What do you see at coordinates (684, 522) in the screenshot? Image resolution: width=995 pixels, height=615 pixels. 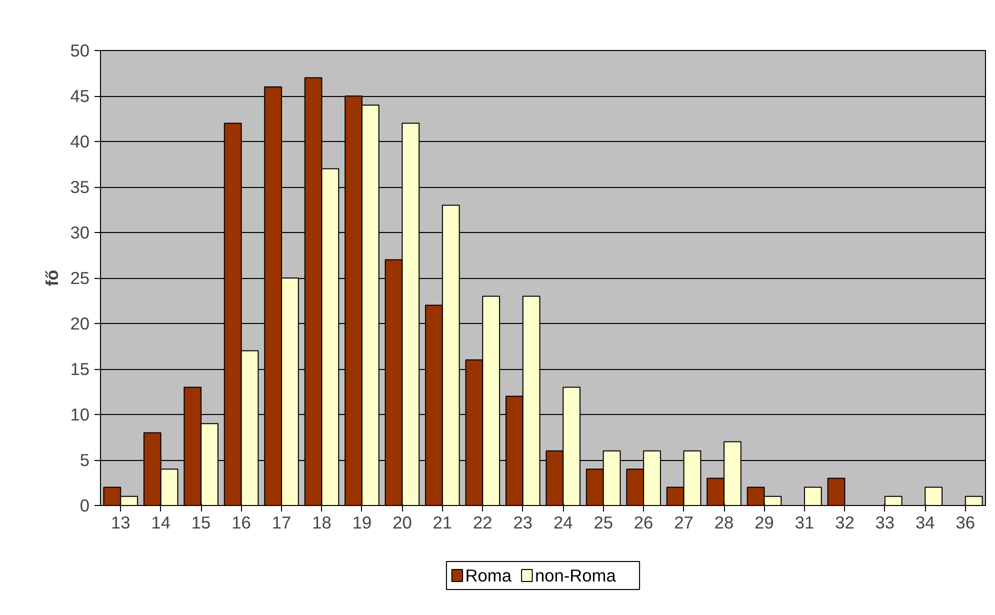 I see `x-tick-label: 27` at bounding box center [684, 522].